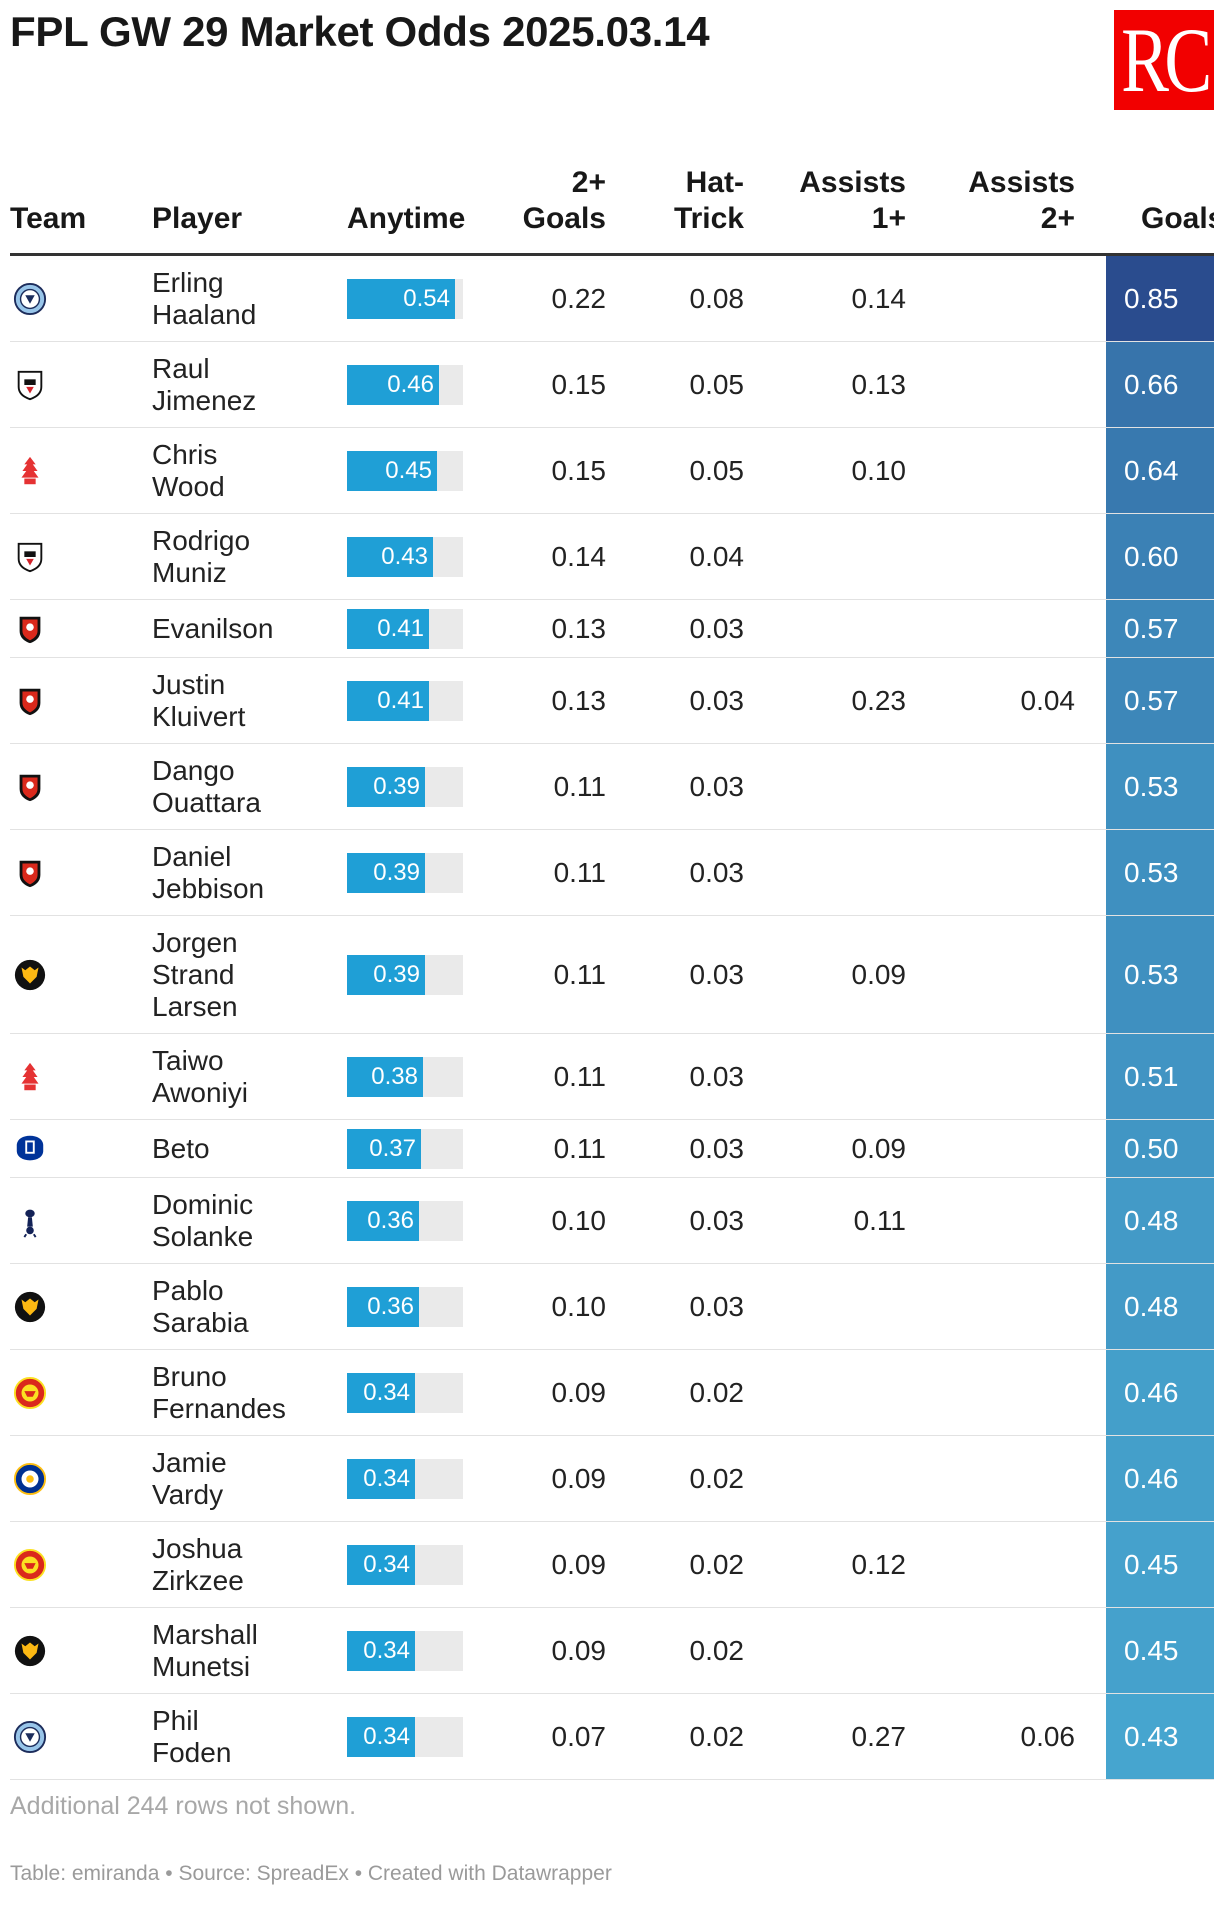 Image resolution: width=1220 pixels, height=1908 pixels. What do you see at coordinates (30, 299) in the screenshot?
I see `man-city-crest-icon` at bounding box center [30, 299].